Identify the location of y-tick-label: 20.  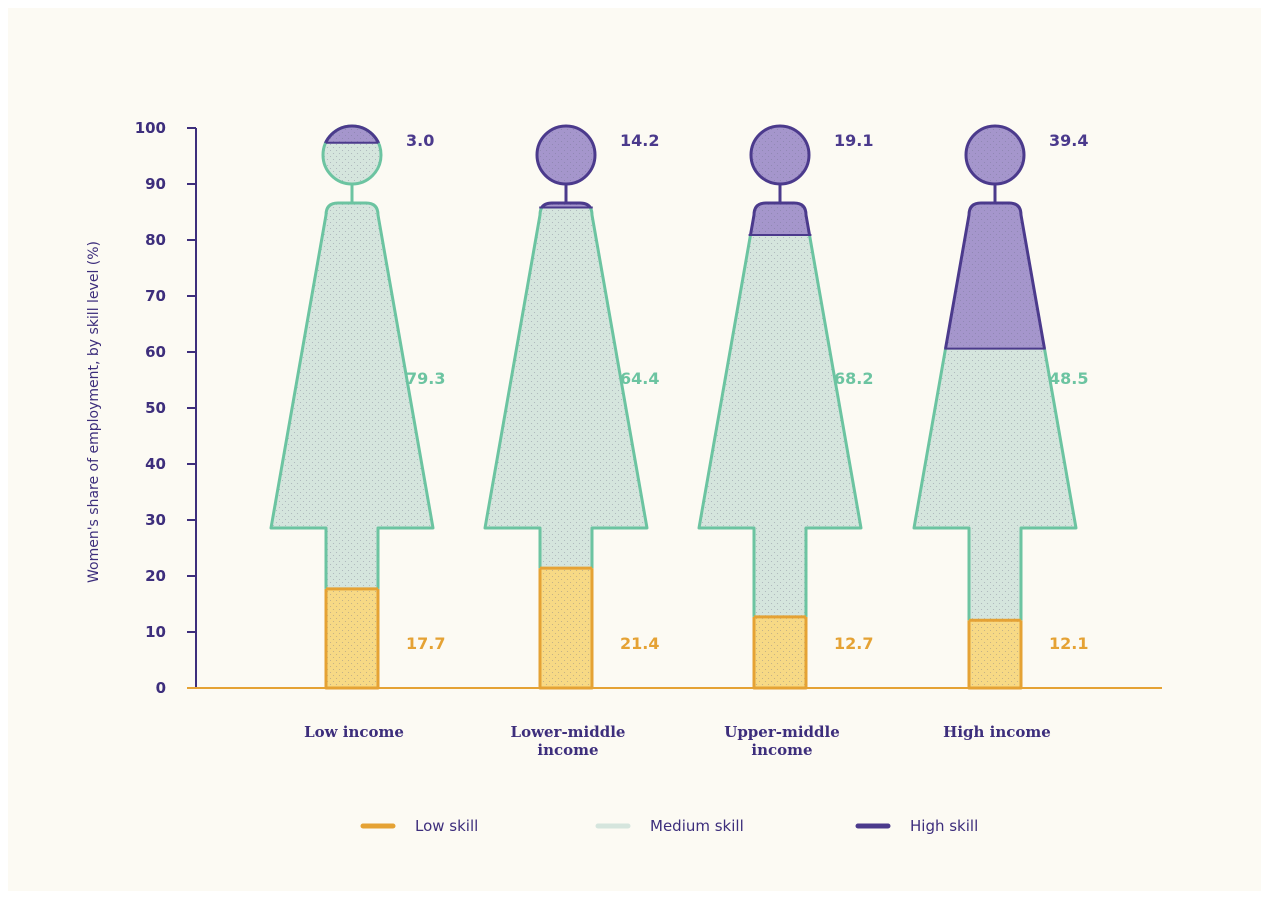
(155, 576).